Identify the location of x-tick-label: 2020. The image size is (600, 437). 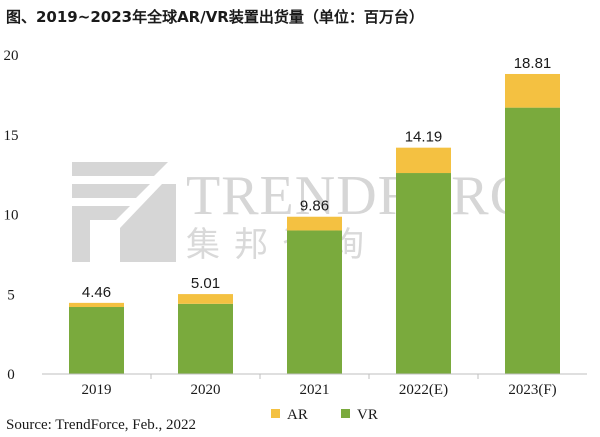
(206, 390).